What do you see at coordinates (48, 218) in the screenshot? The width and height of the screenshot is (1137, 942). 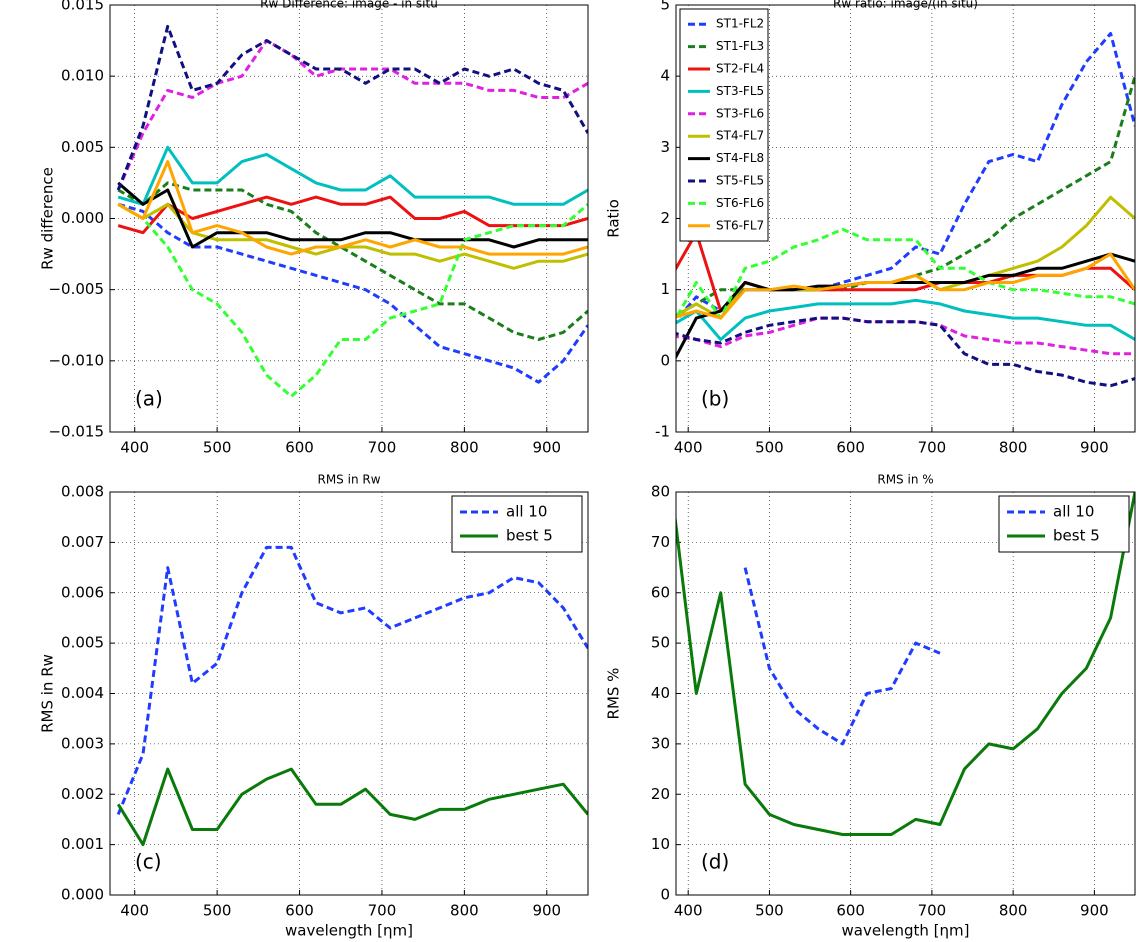 I see `y-axis-label: Rw difference` at bounding box center [48, 218].